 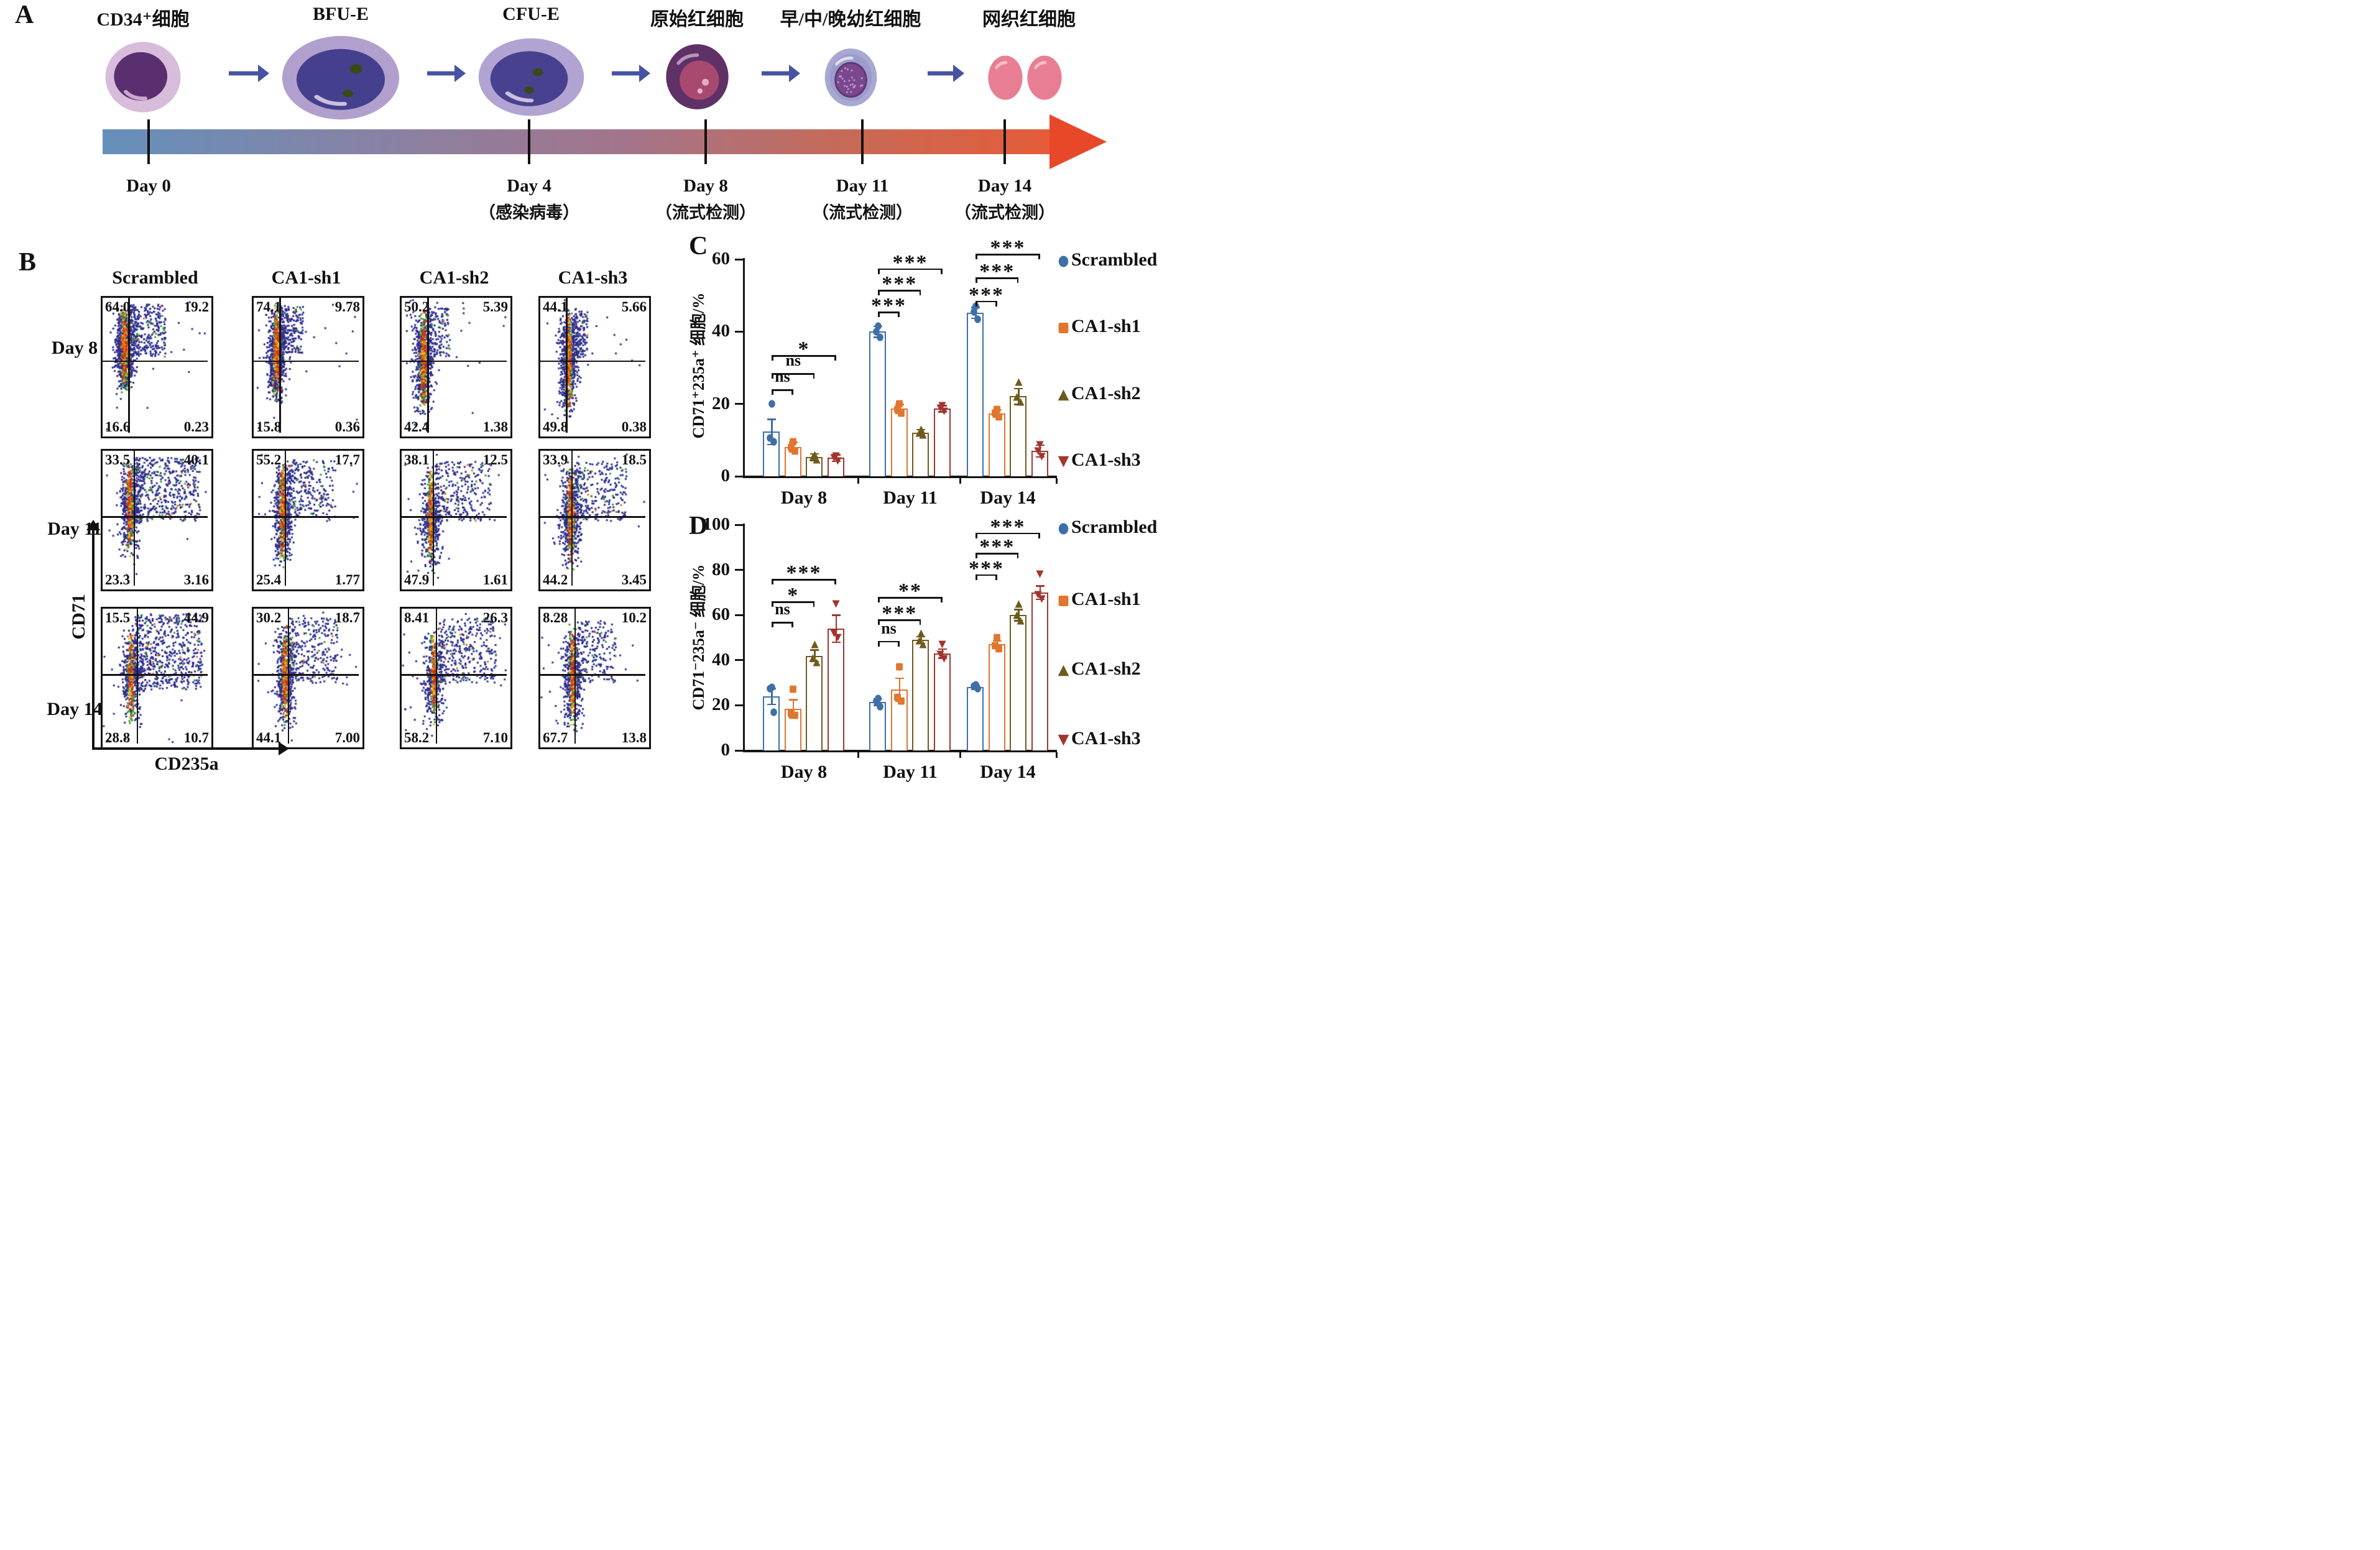 I want to click on cd71-y-axis-label: CD71, so click(x=78, y=617).